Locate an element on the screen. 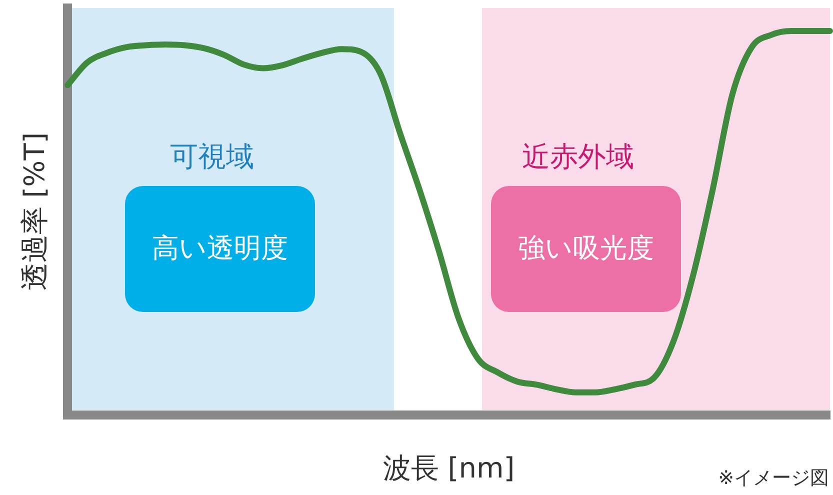 This screenshot has width=833, height=495. text: ※イメージ図 is located at coordinates (773, 478).